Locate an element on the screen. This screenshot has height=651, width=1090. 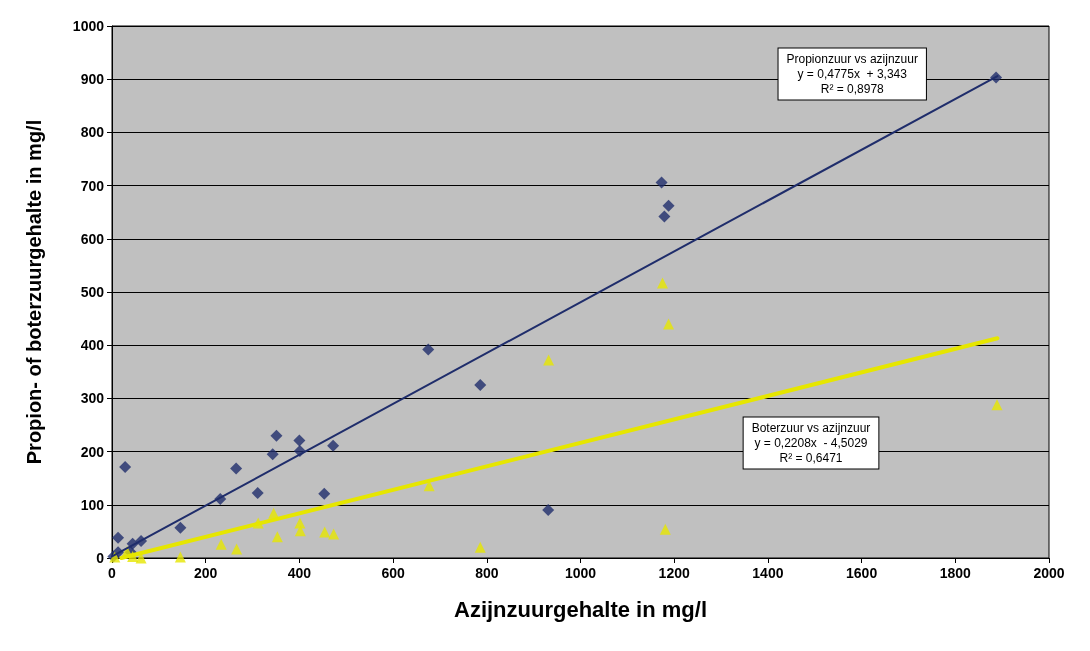
y-axis-title: Propion- of boterzuurgehalte in mg/l is located at coordinates (34, 292).